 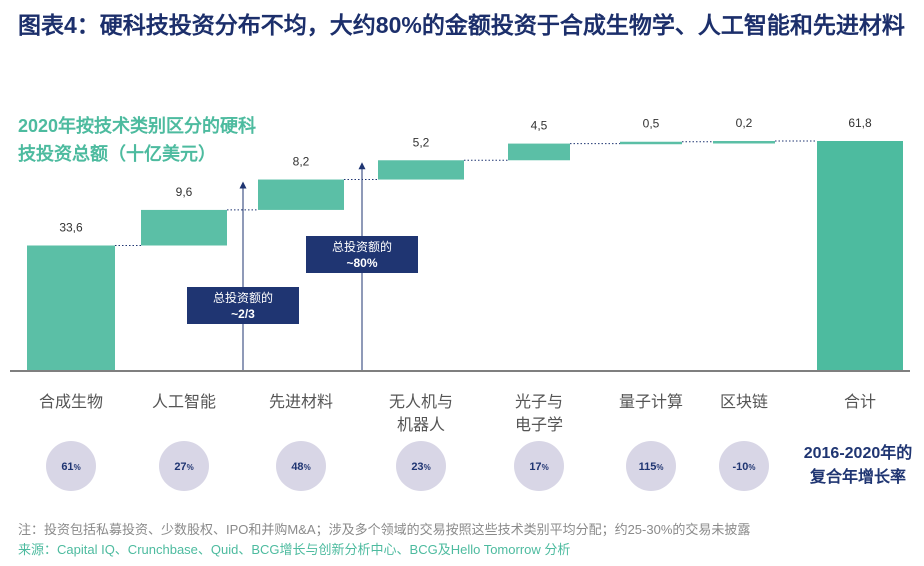 What do you see at coordinates (651, 401) in the screenshot?
I see `category-label-6-line1: 量子计算` at bounding box center [651, 401].